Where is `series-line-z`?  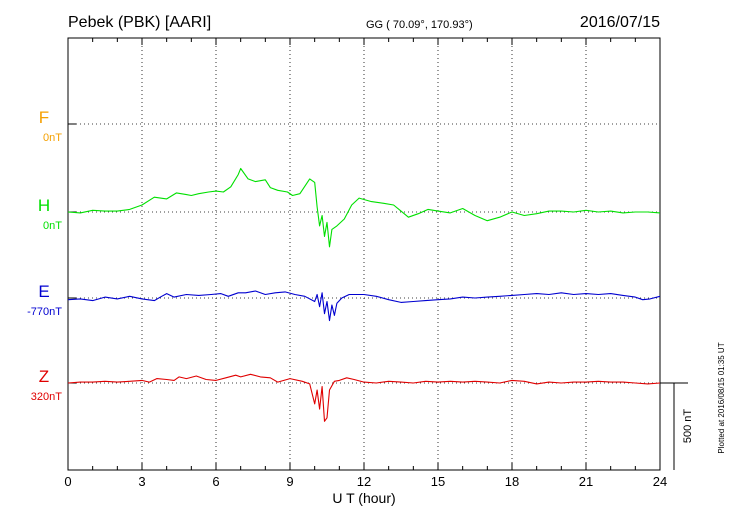 series-line-z is located at coordinates (364, 397).